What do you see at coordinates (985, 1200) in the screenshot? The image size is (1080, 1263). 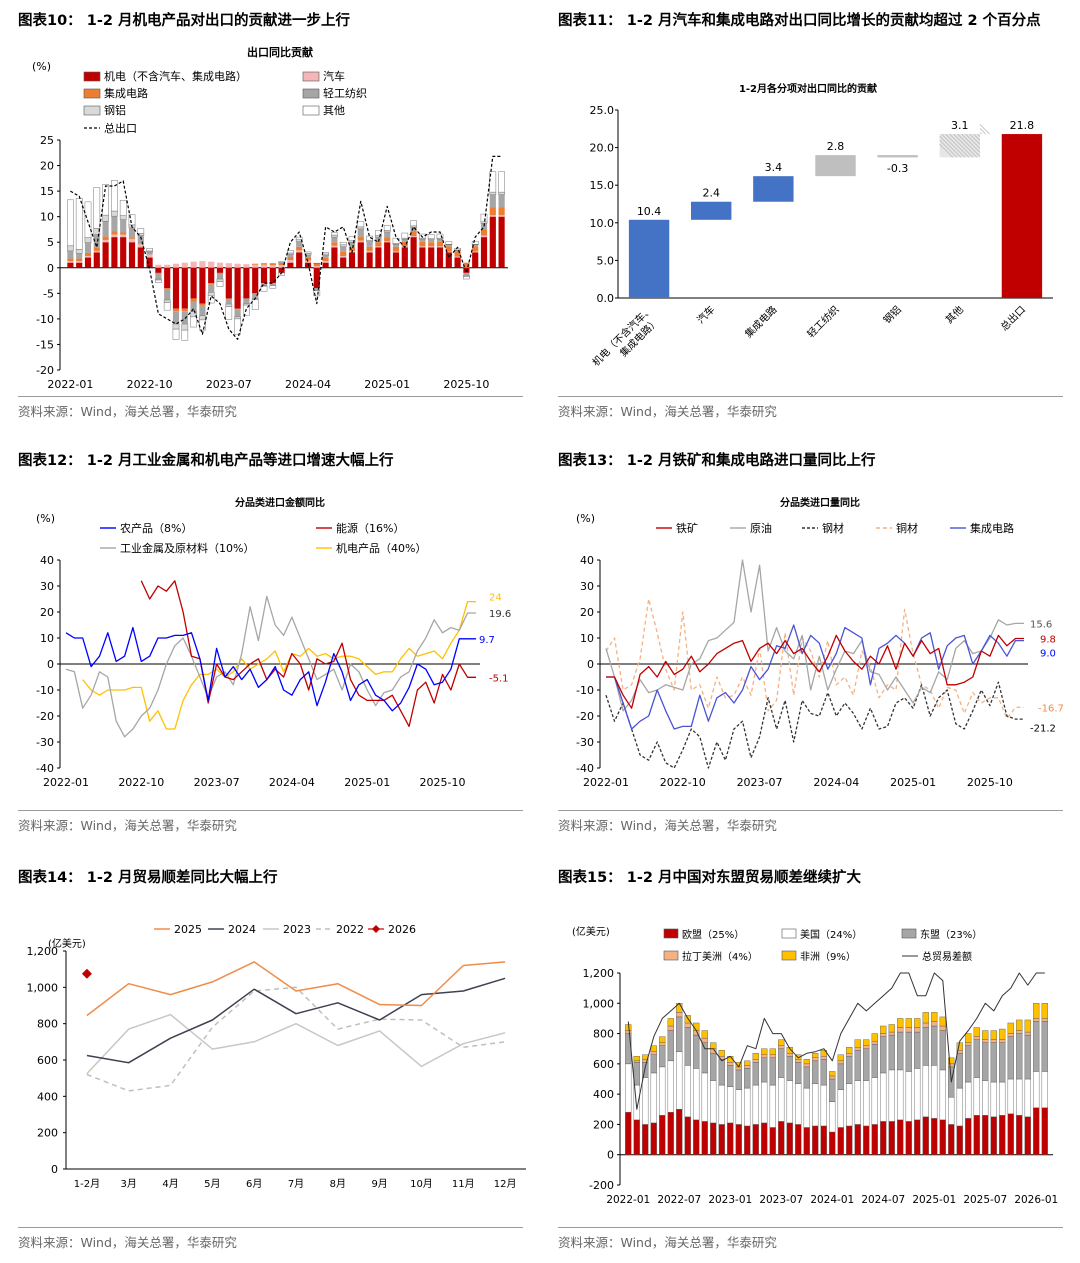 I see `x-tick-label: 2025-07` at bounding box center [985, 1200].